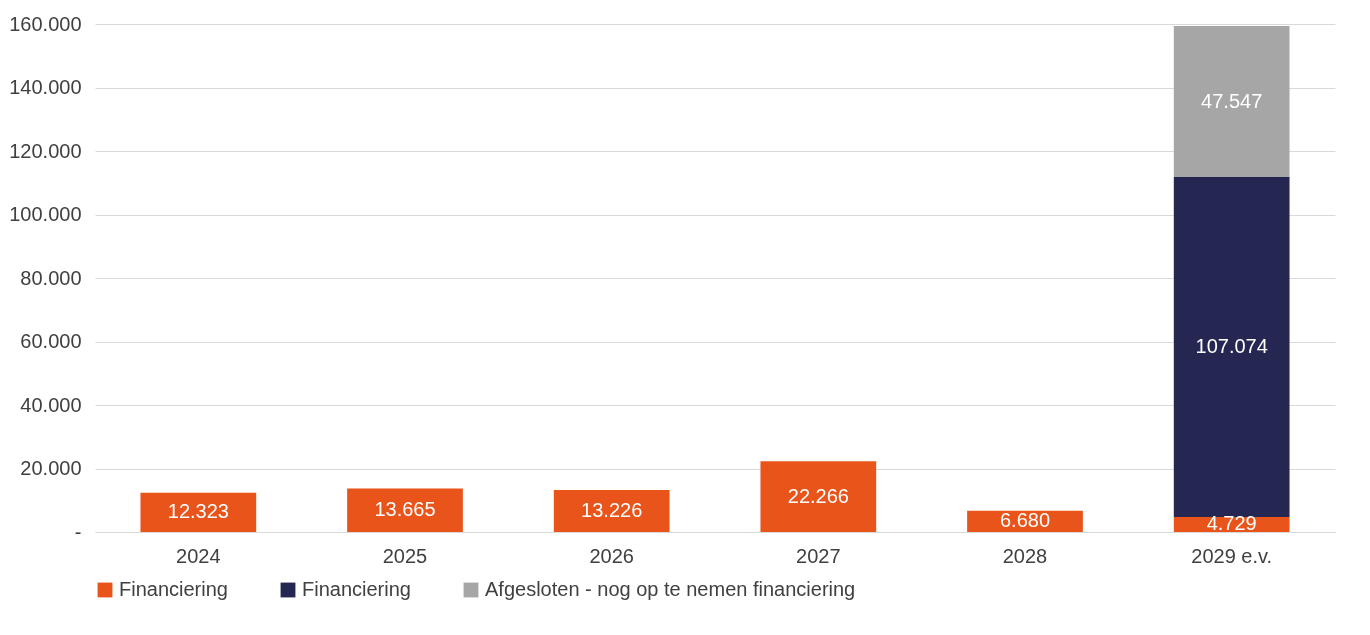 The image size is (1370, 635). Describe the element at coordinates (198, 555) in the screenshot. I see `x-tick-label: 2024` at that location.